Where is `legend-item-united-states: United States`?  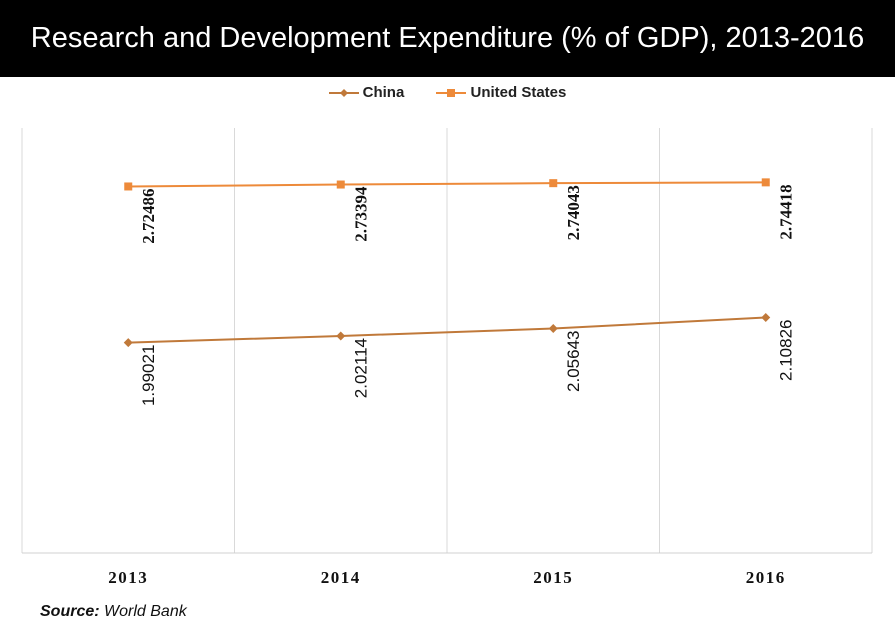 legend-item-united-states: United States is located at coordinates (501, 92).